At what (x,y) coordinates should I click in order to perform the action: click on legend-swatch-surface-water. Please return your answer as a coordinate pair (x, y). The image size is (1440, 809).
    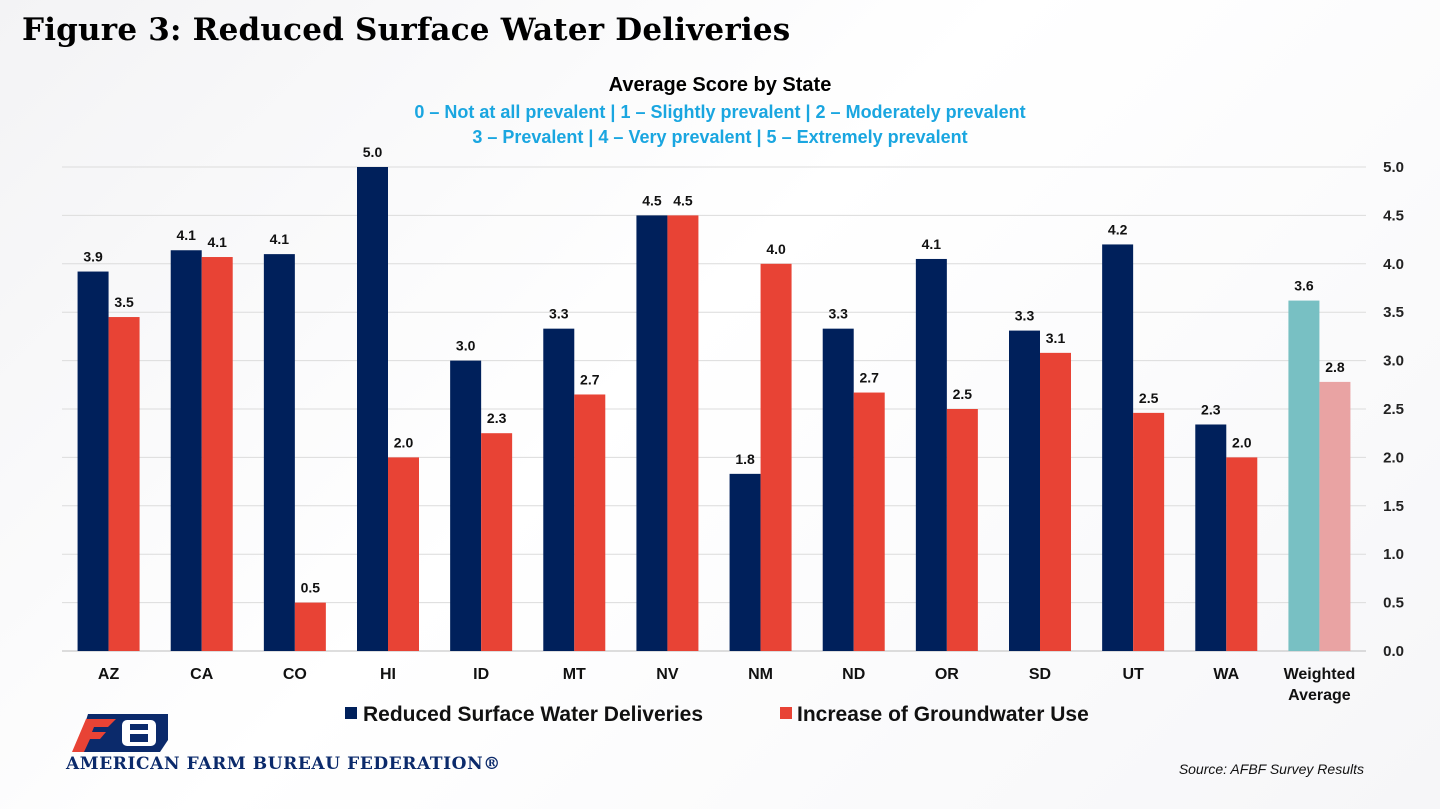
    Looking at the image, I should click on (351, 713).